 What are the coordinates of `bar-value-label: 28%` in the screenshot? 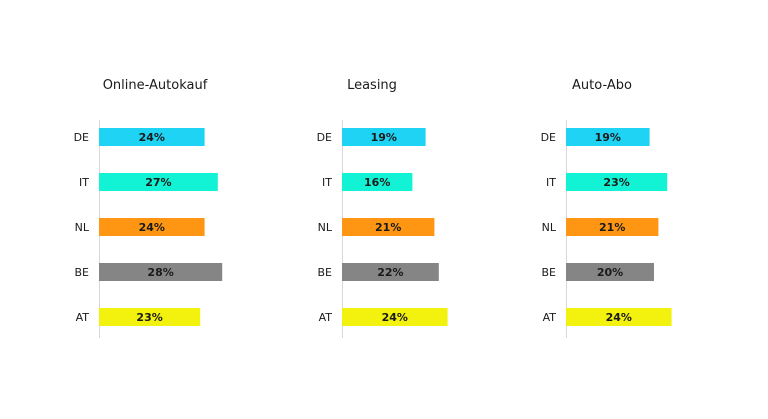 It's located at (160, 272).